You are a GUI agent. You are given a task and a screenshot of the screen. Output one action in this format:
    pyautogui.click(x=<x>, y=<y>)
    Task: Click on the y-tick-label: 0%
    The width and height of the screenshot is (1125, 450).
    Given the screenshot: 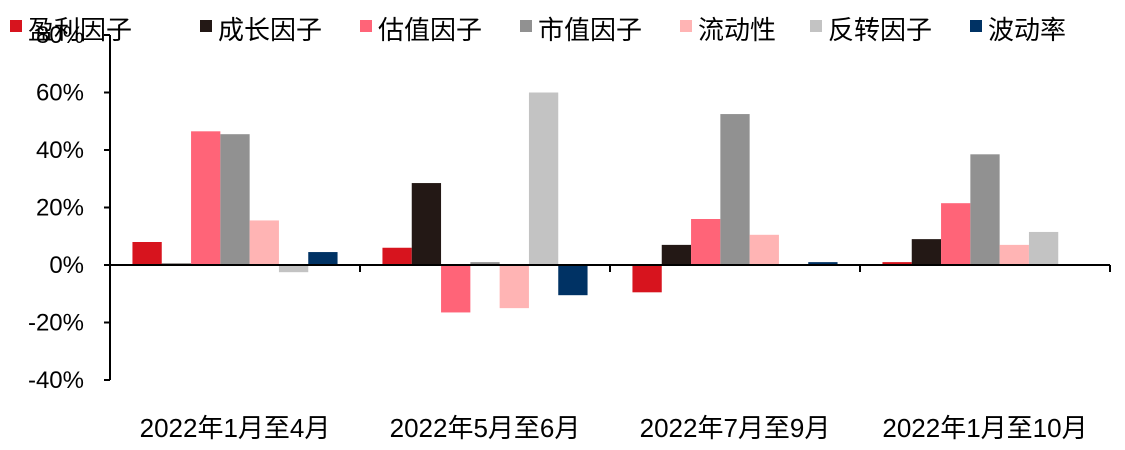 What is the action you would take?
    pyautogui.click(x=66, y=265)
    